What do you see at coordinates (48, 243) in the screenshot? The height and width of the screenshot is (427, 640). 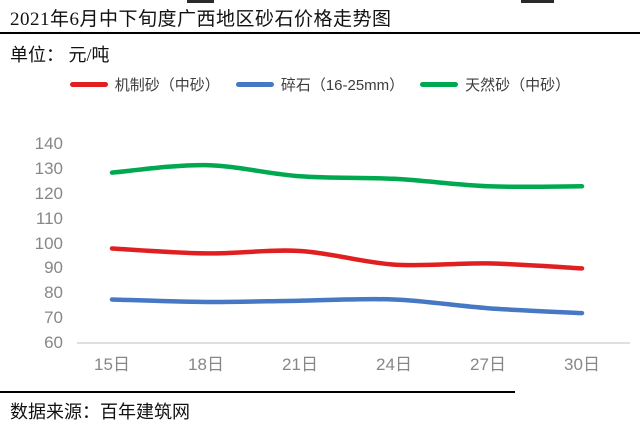 I see `y-axis-tick: 100` at bounding box center [48, 243].